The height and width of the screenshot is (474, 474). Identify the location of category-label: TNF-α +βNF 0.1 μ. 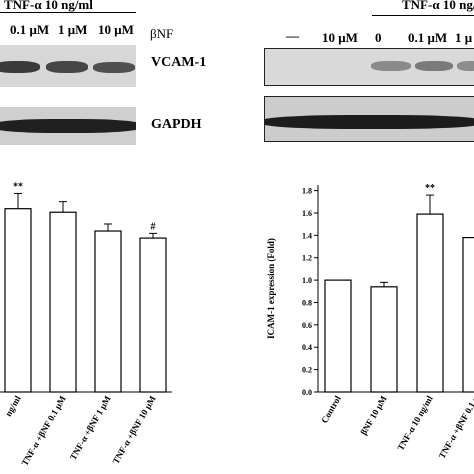
(455, 427).